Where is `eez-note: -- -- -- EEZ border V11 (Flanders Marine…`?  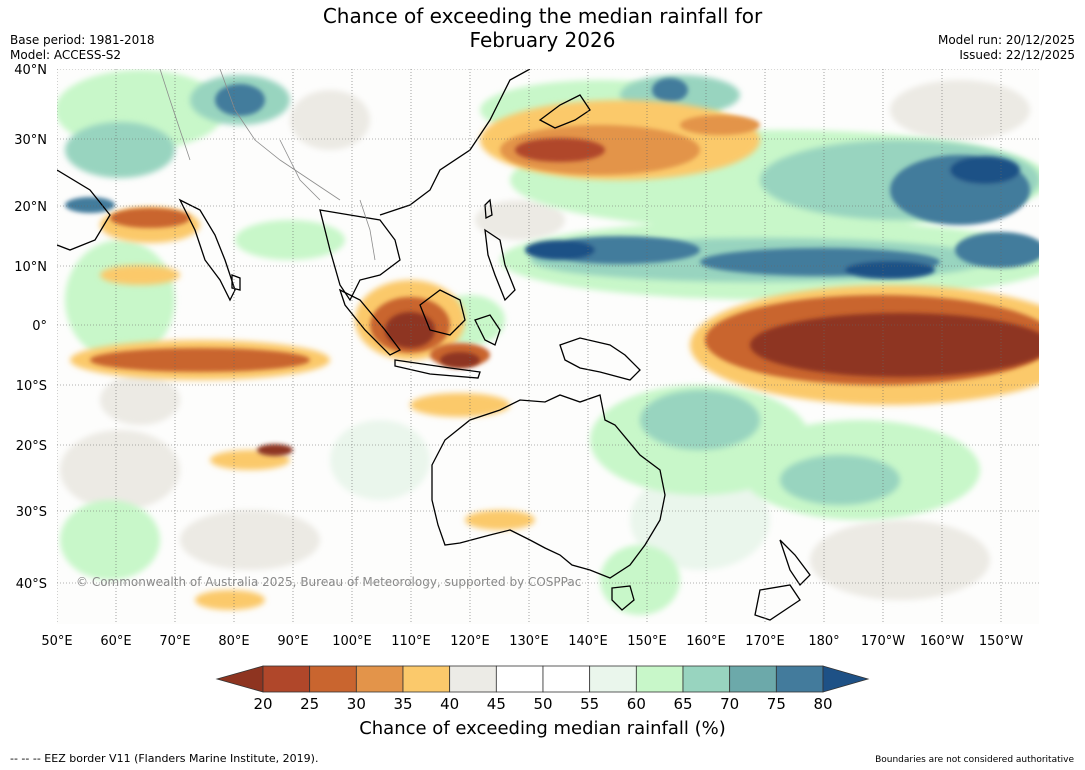 eez-note: -- -- -- EEZ border V11 (Flanders Marine… is located at coordinates (164, 758).